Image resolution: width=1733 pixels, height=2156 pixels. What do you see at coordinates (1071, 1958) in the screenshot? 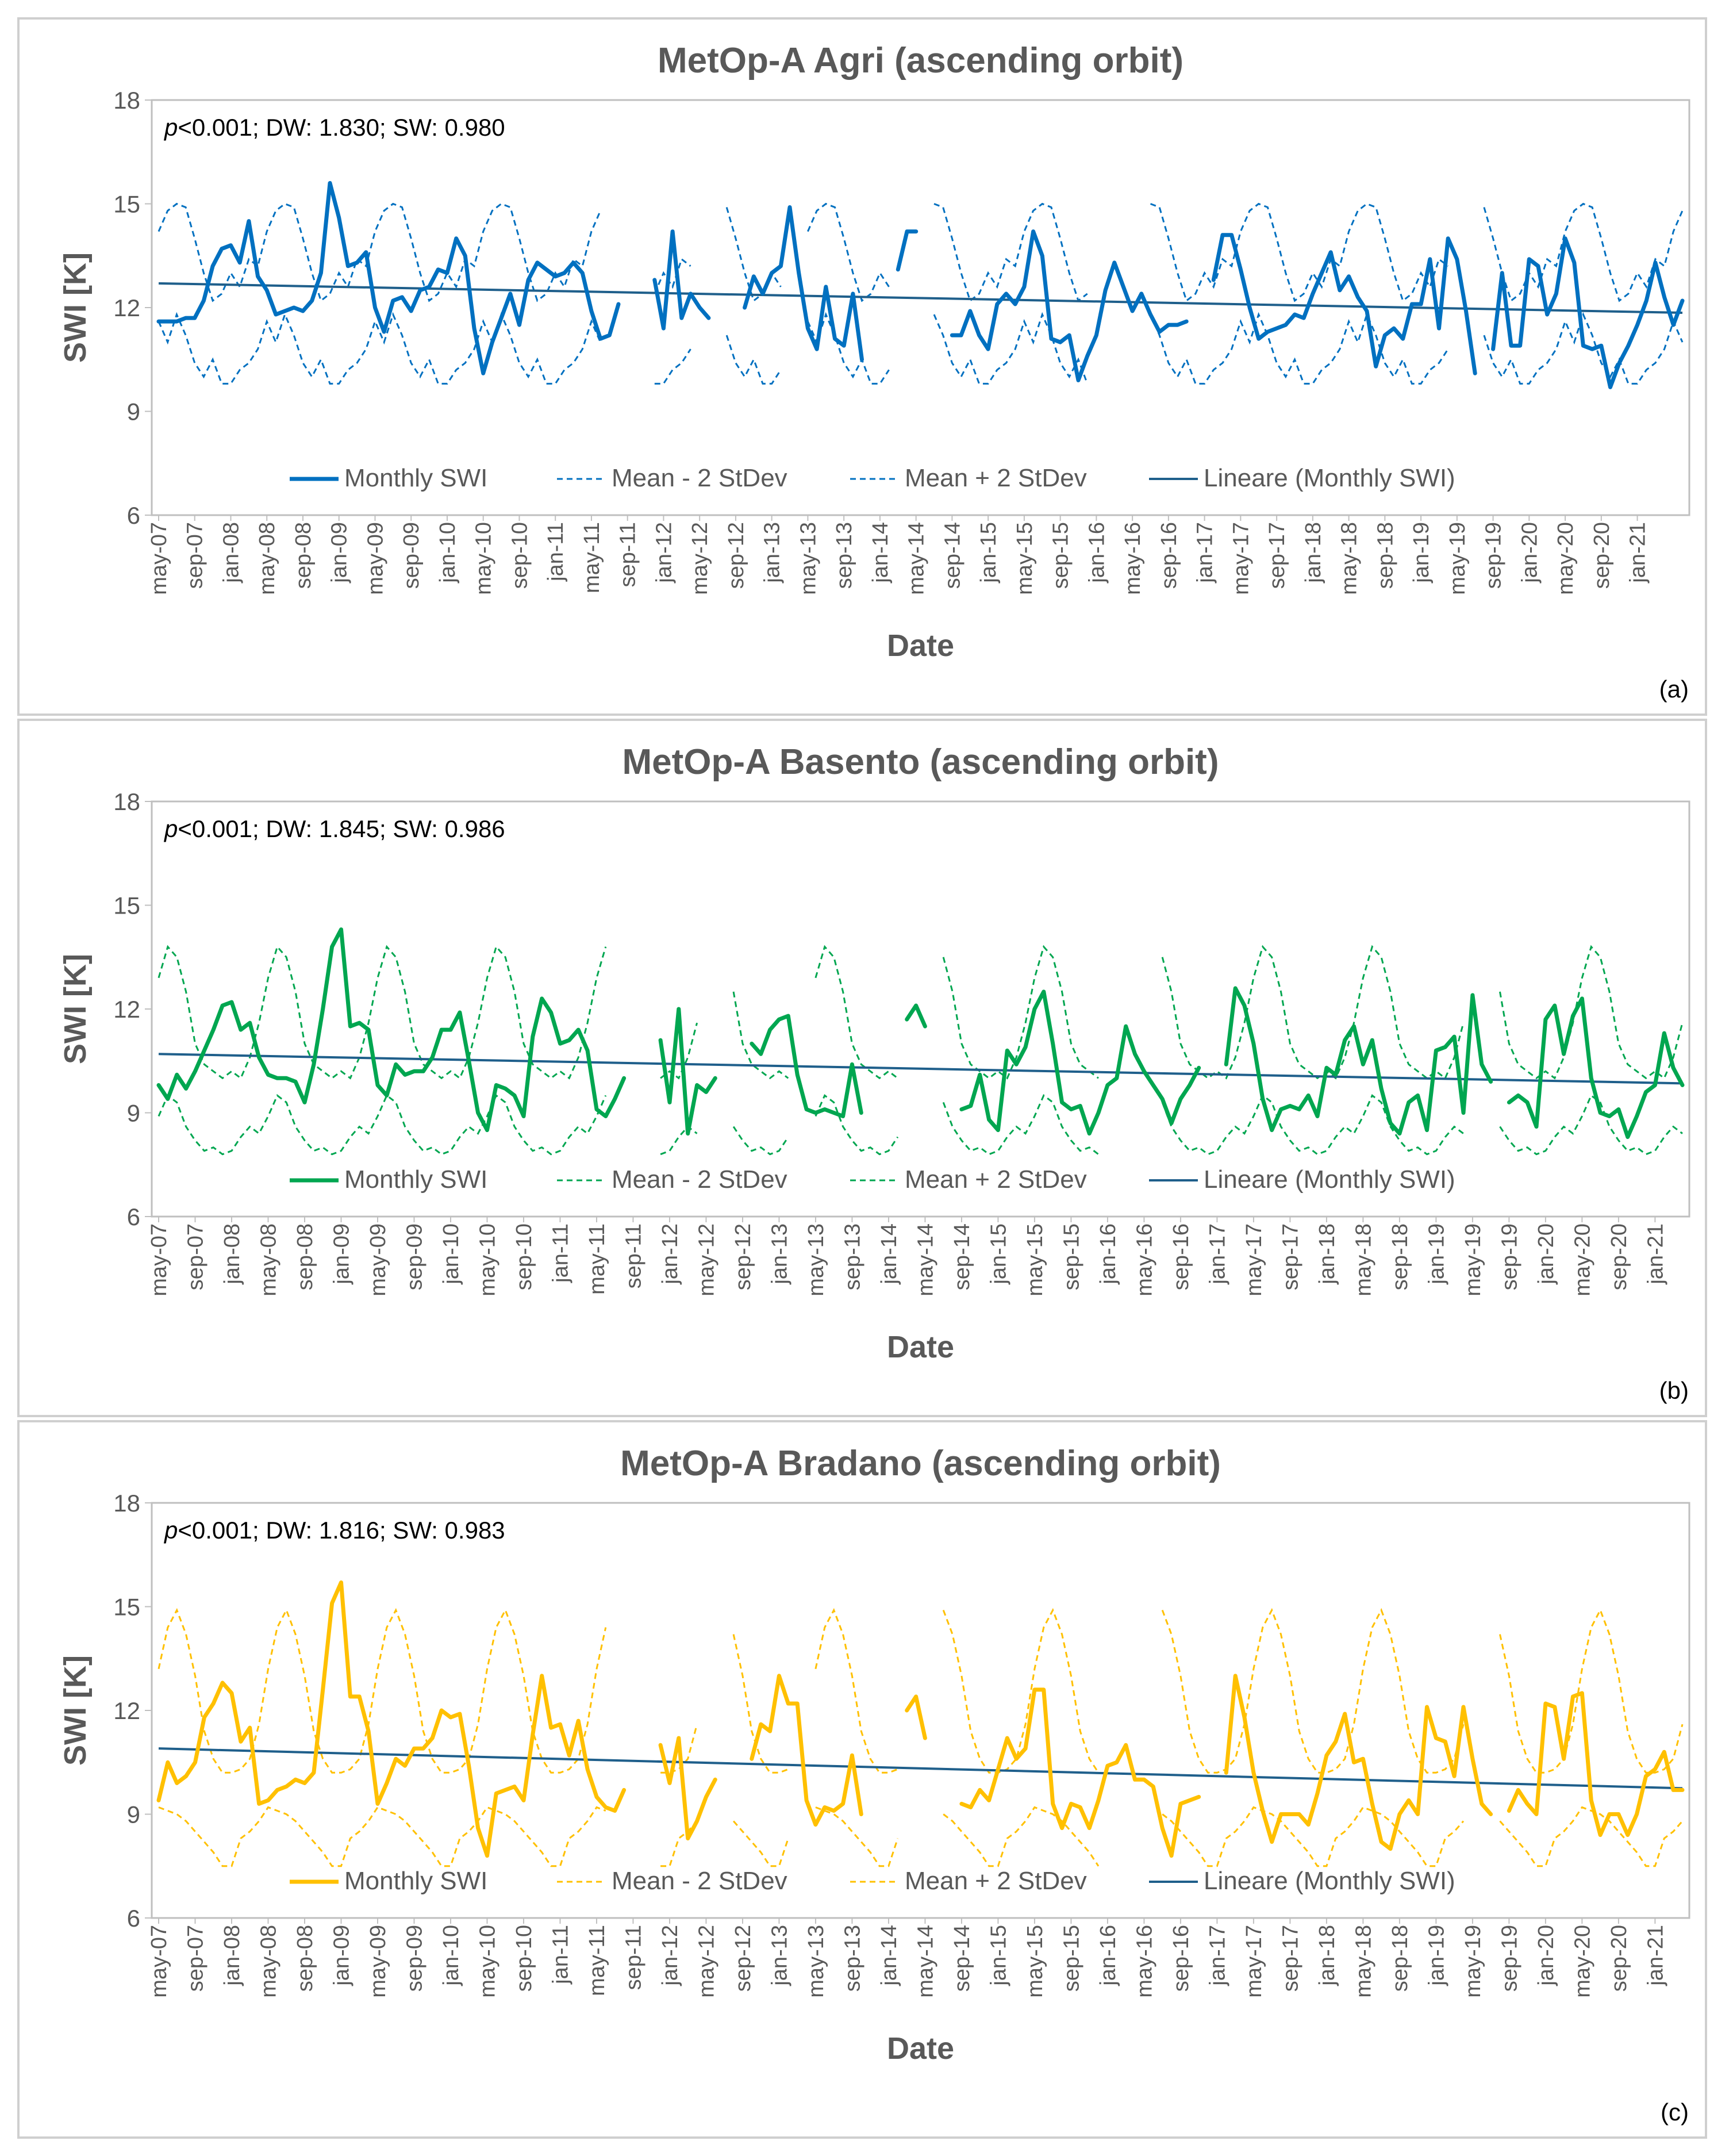
I see `x-tick-label: sep-15` at bounding box center [1071, 1958].